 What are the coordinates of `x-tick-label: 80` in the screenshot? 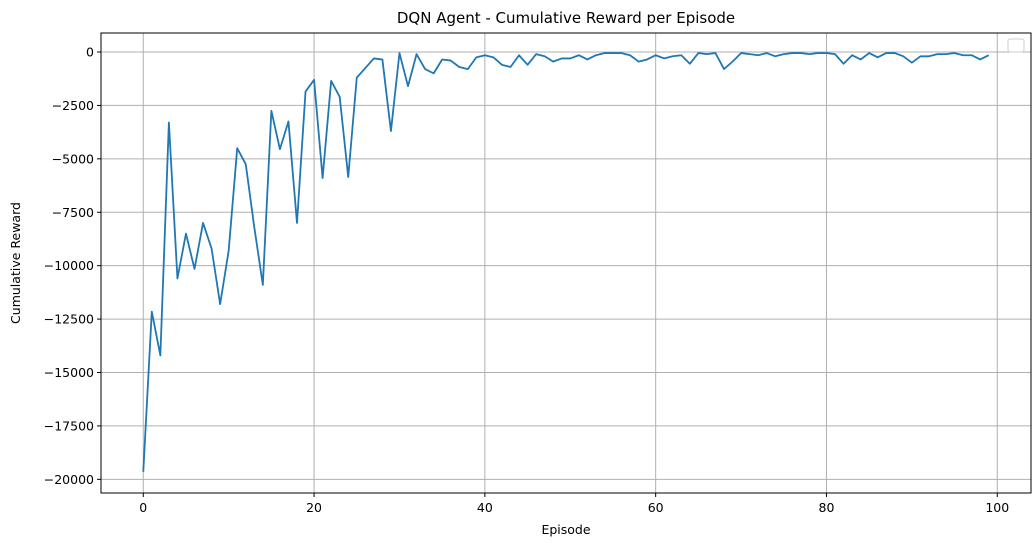 It's located at (827, 507).